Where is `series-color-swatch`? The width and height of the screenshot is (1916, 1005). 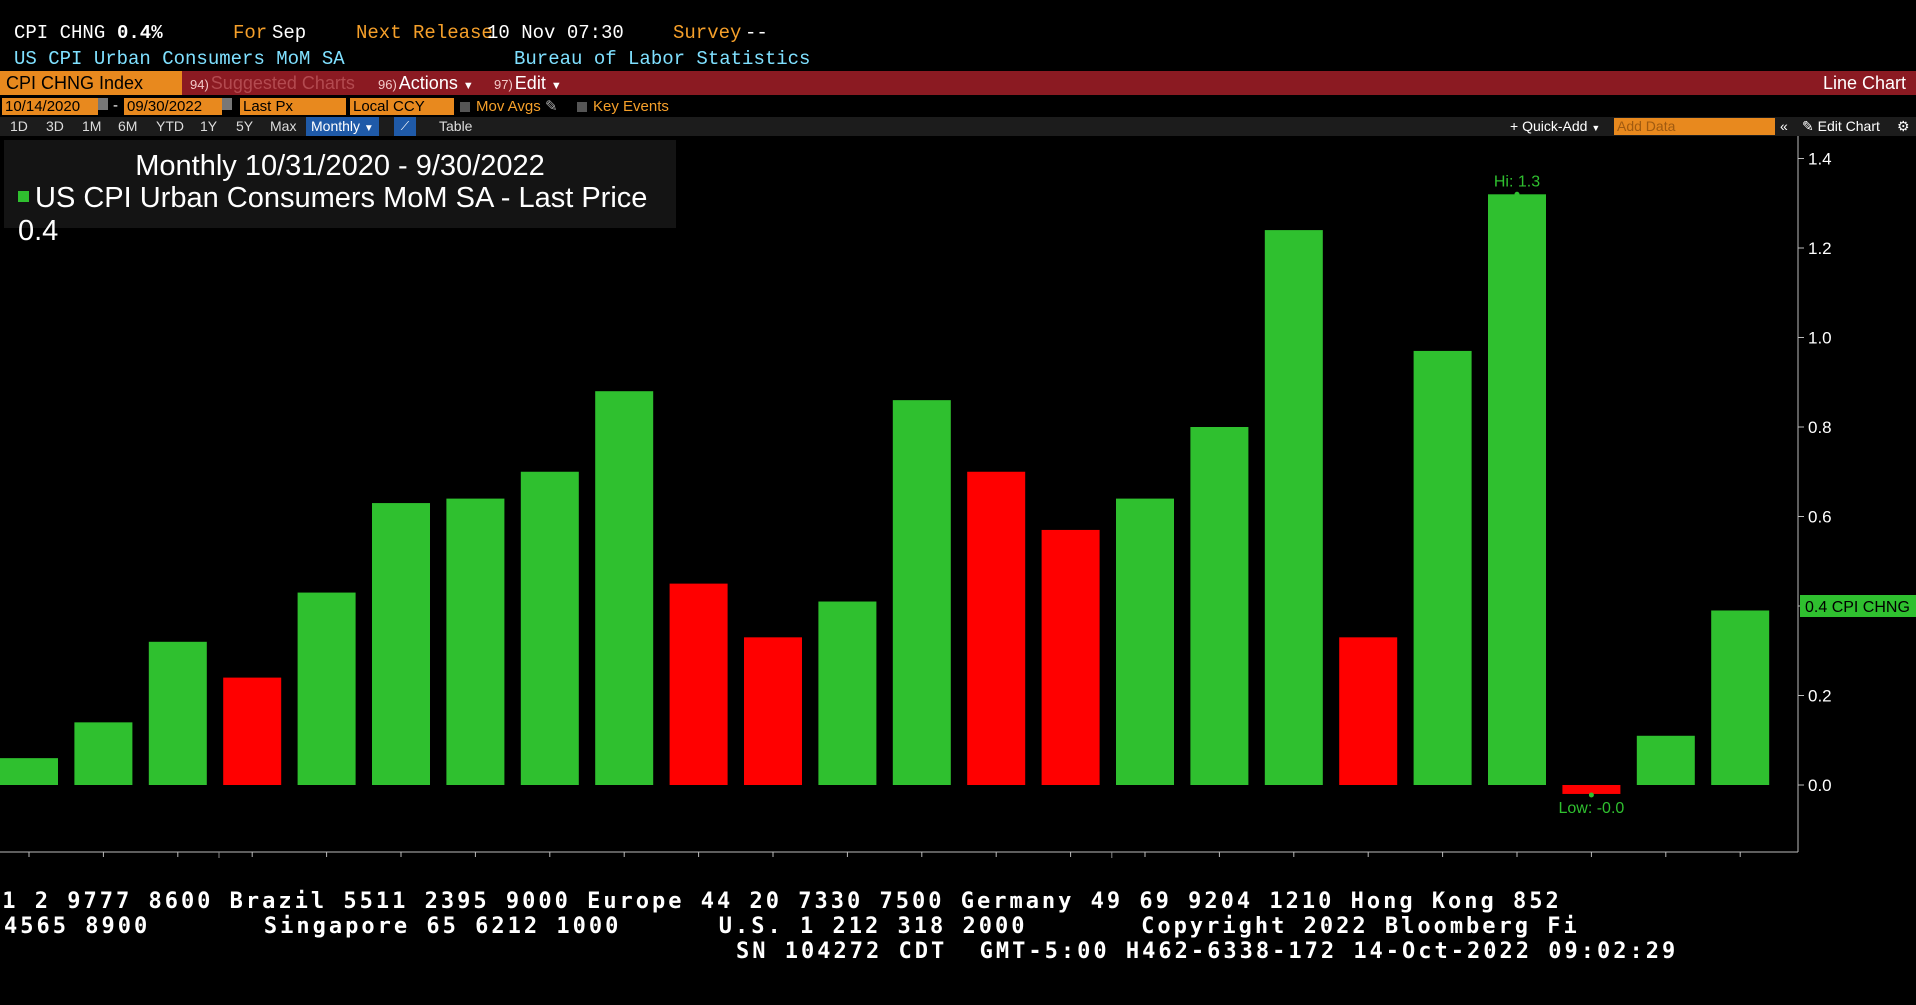
series-color-swatch is located at coordinates (23, 196).